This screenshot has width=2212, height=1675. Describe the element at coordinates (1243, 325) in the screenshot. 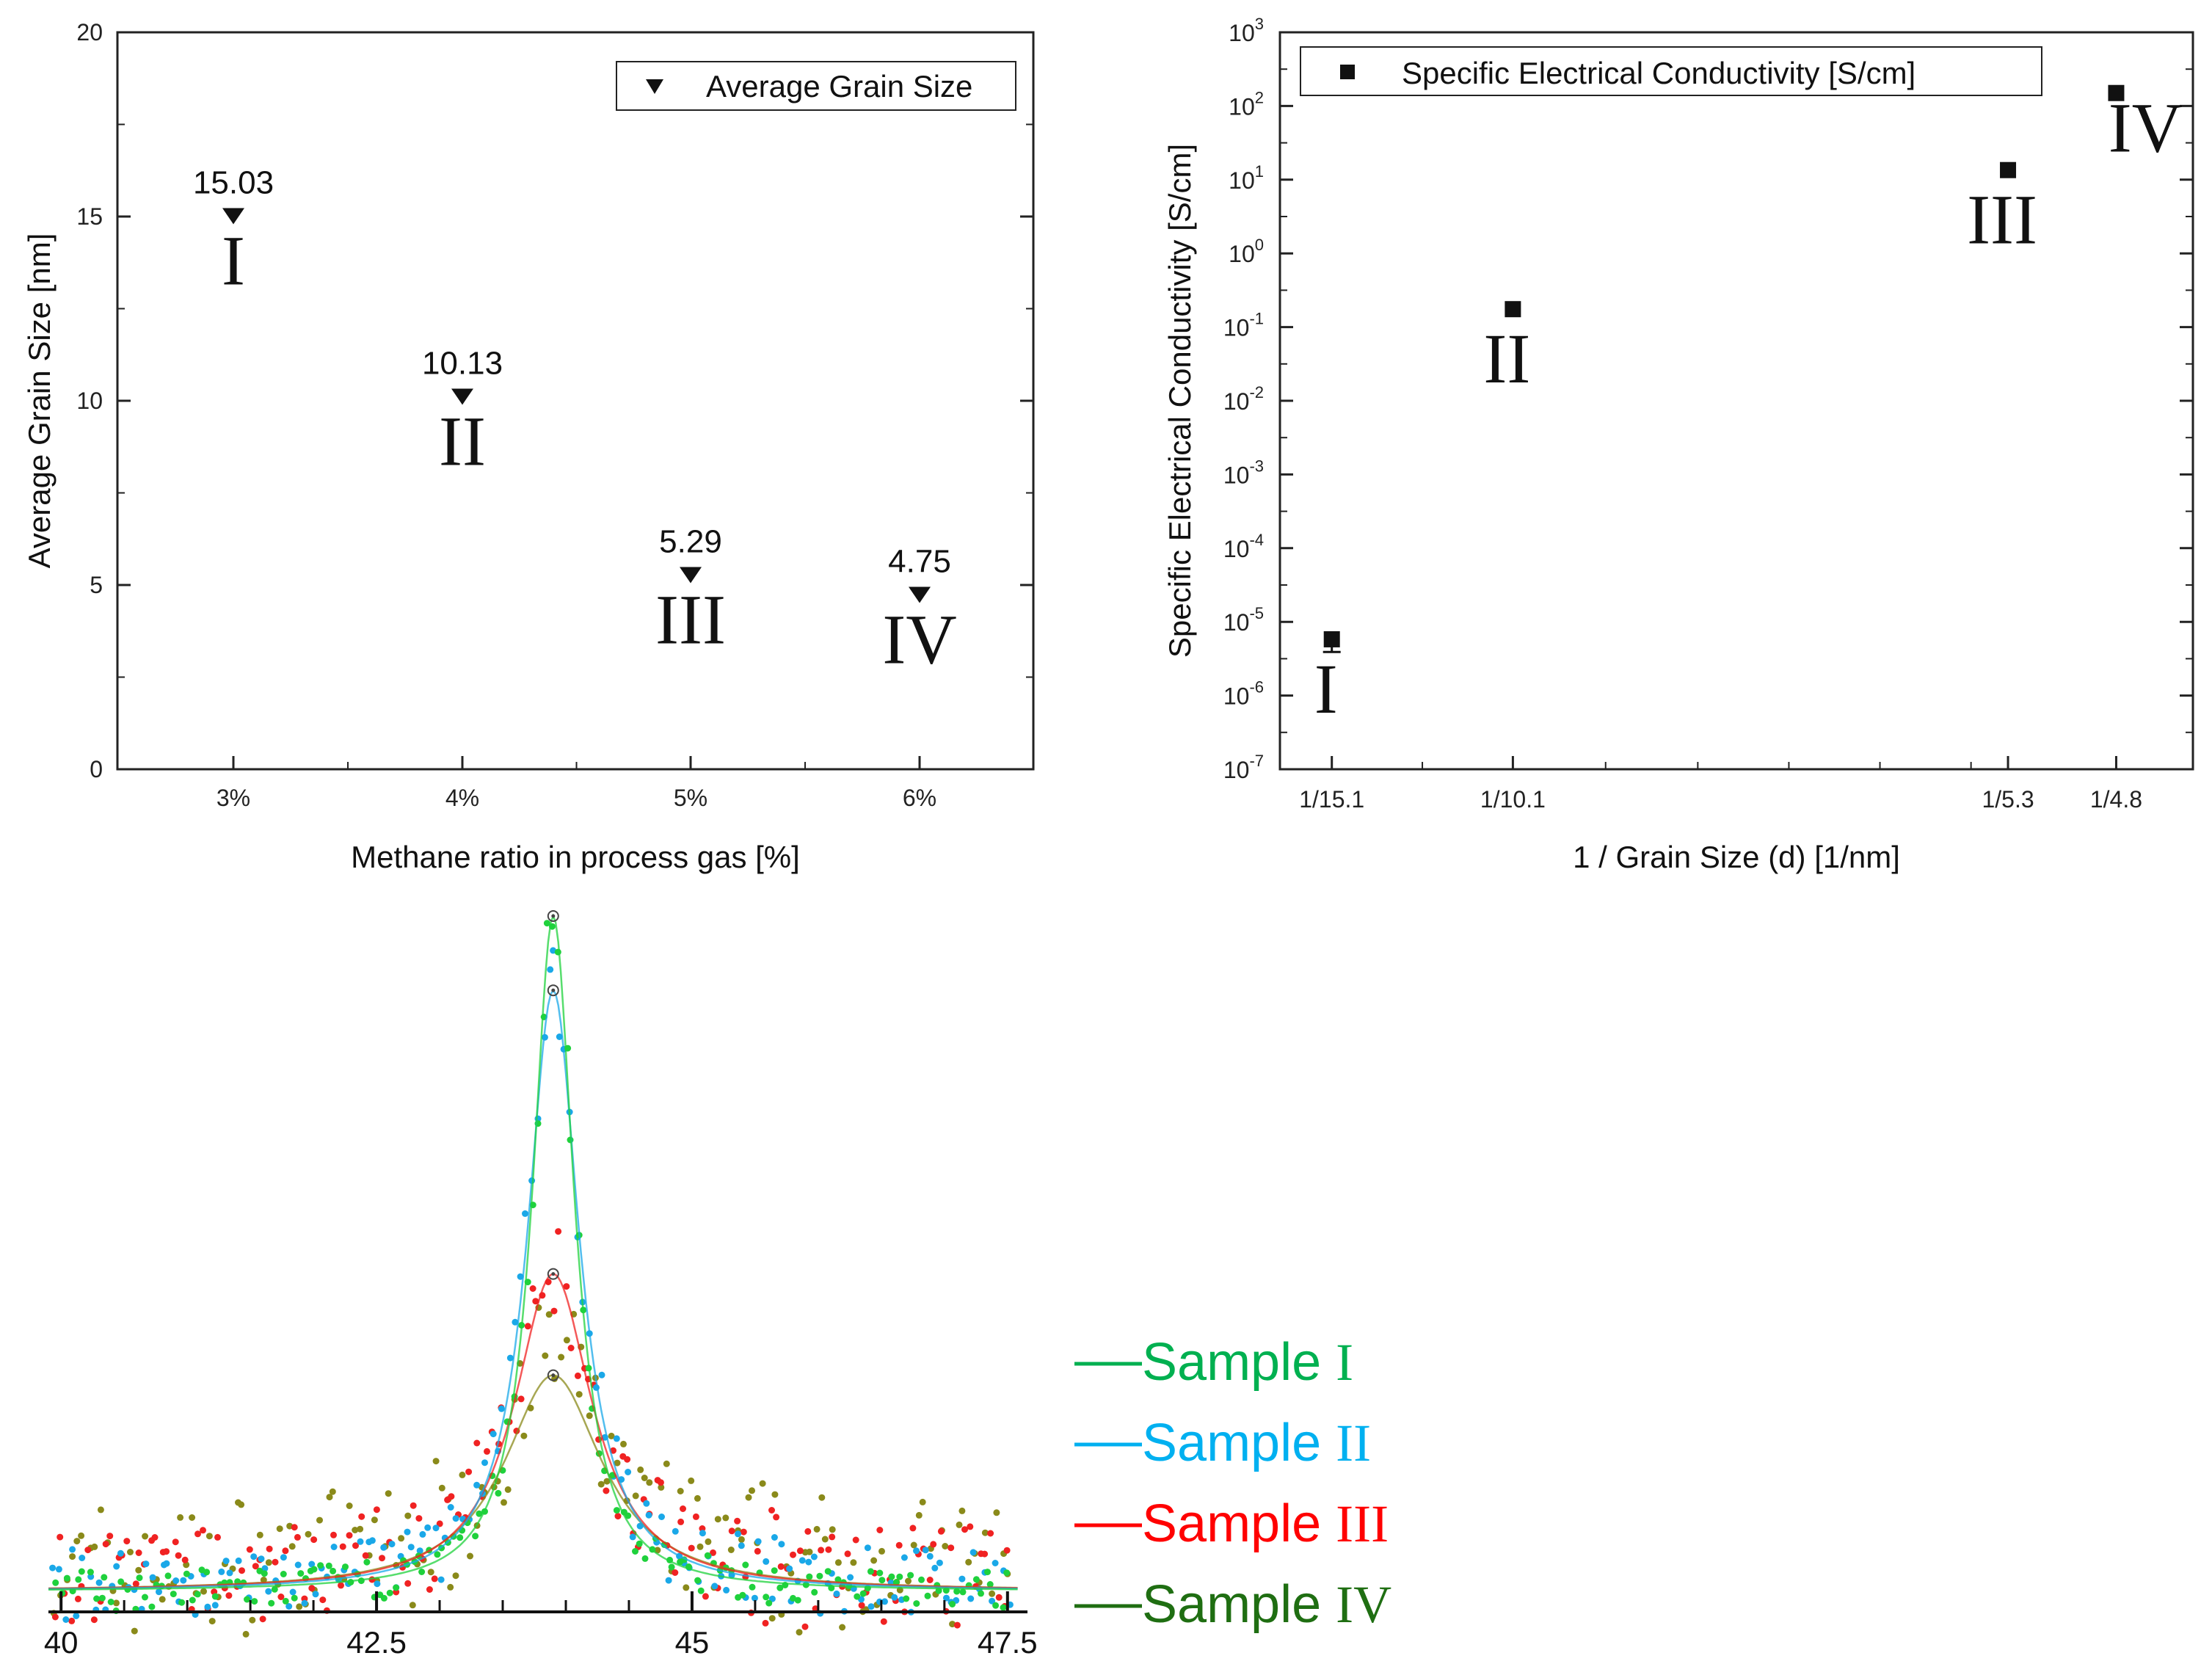

I see `chart2-y-tick-label: 10-1` at that location.